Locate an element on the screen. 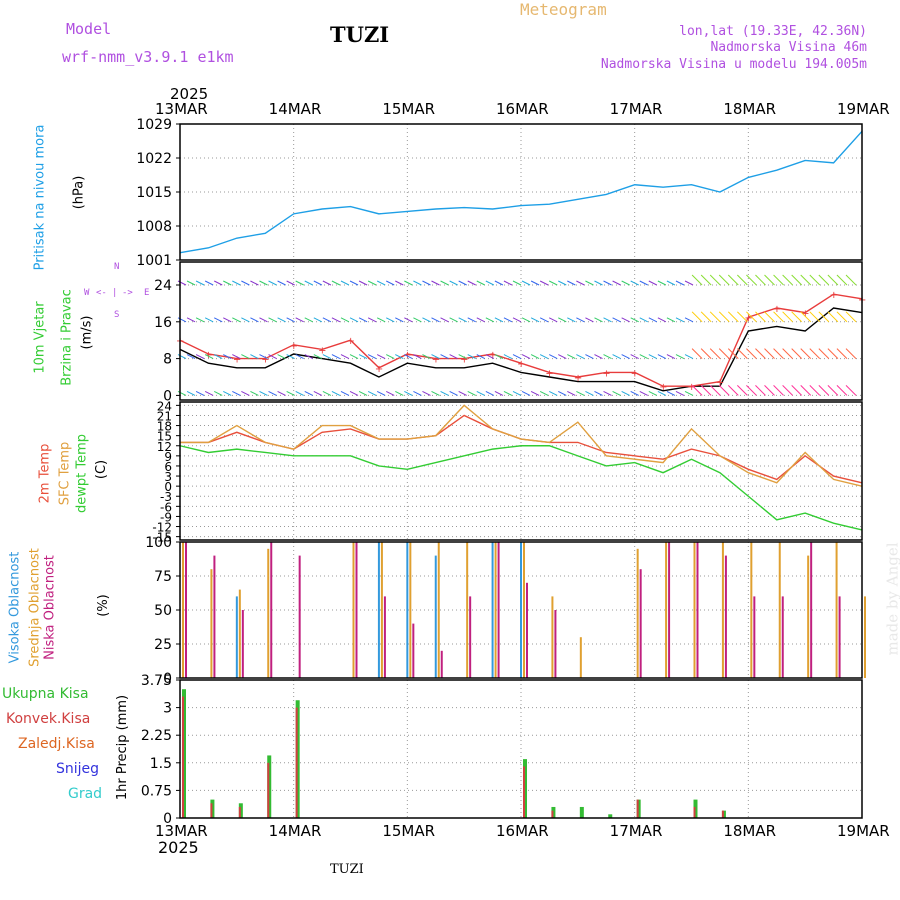  y-tick-label: -3 is located at coordinates (166, 497).